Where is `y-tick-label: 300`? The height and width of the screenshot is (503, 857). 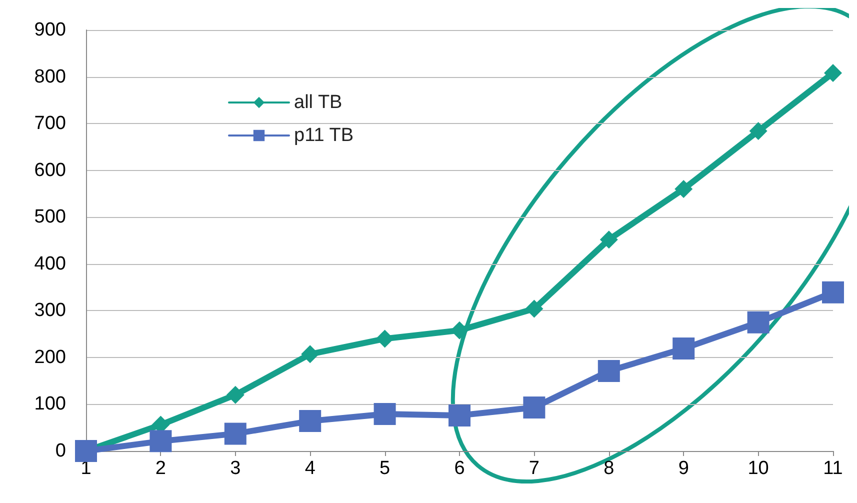
y-tick-label: 300 is located at coordinates (50, 311).